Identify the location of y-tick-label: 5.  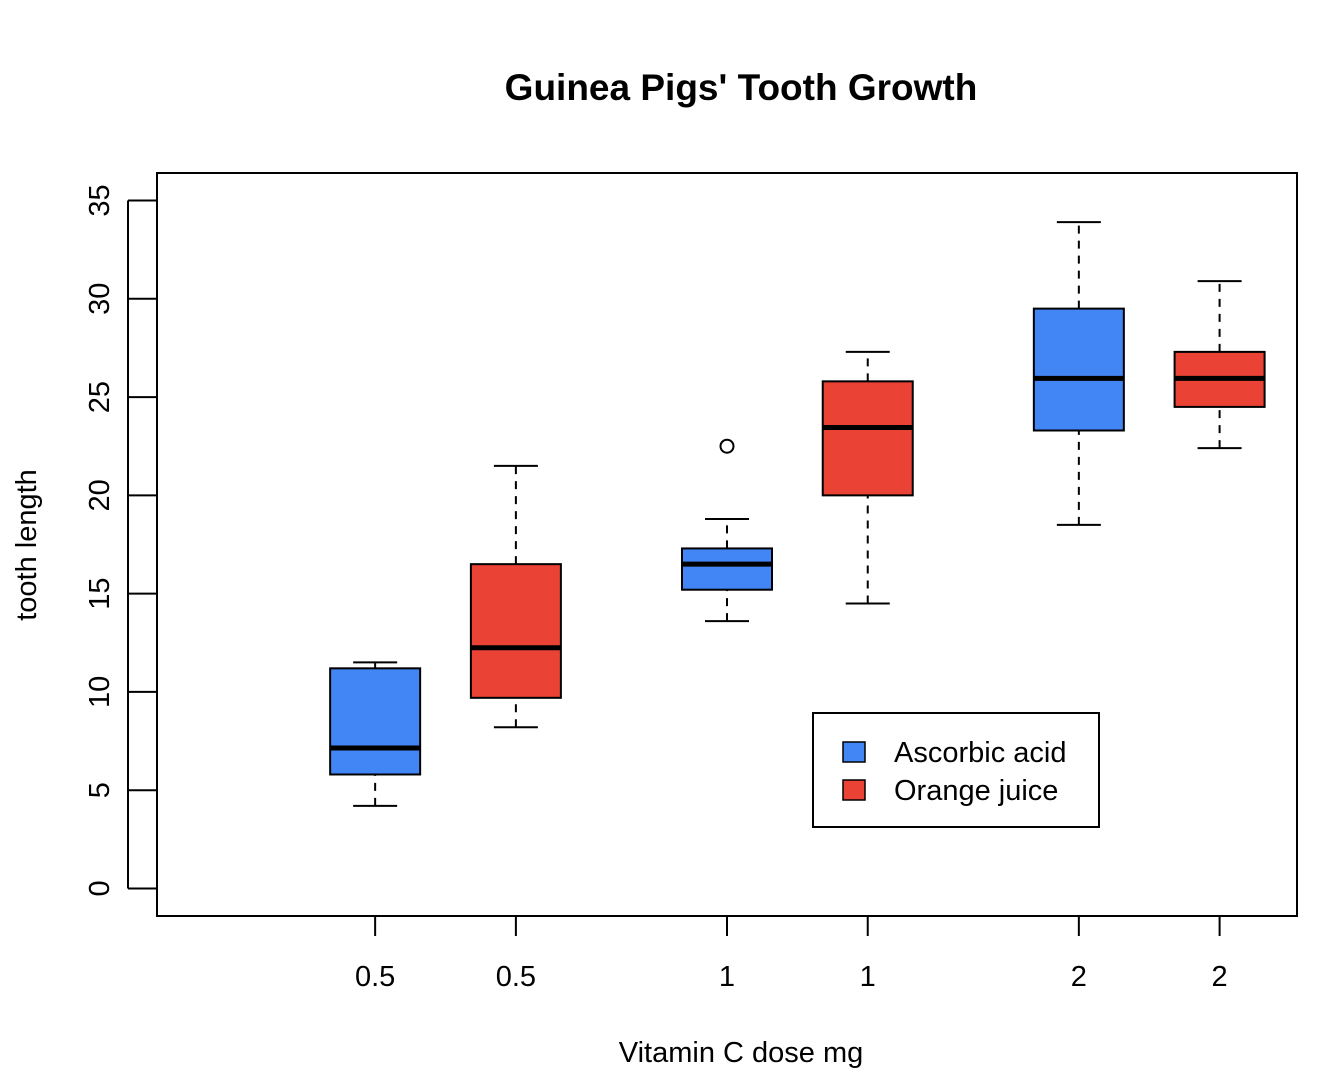
(100, 790).